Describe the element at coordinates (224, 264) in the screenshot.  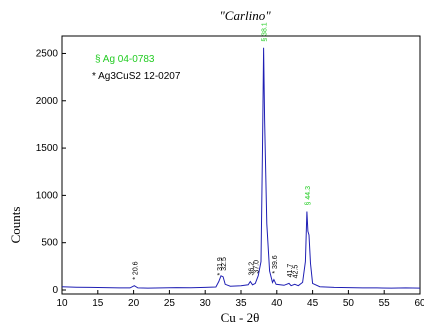
I see `peak-label: 32.5` at that location.